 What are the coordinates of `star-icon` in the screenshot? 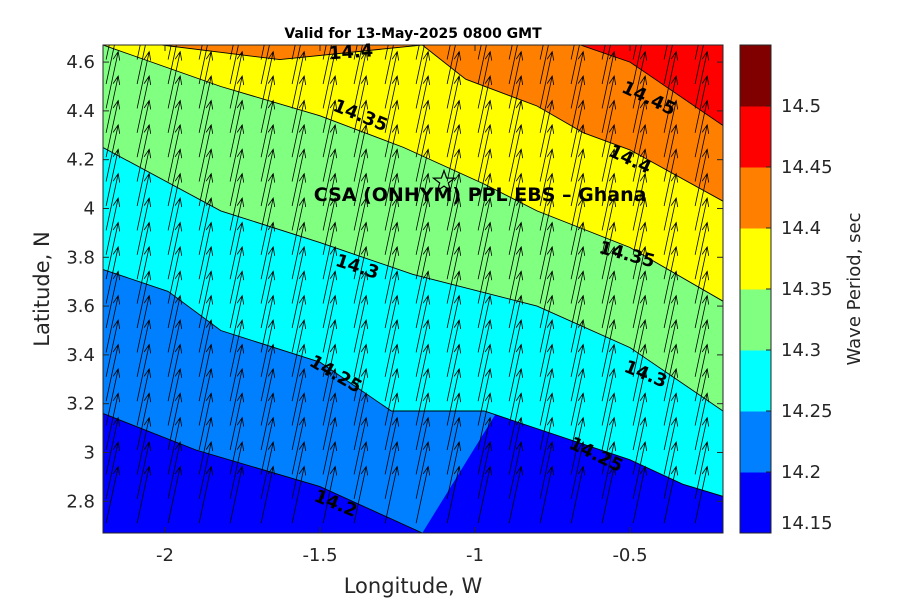 It's located at (444, 180).